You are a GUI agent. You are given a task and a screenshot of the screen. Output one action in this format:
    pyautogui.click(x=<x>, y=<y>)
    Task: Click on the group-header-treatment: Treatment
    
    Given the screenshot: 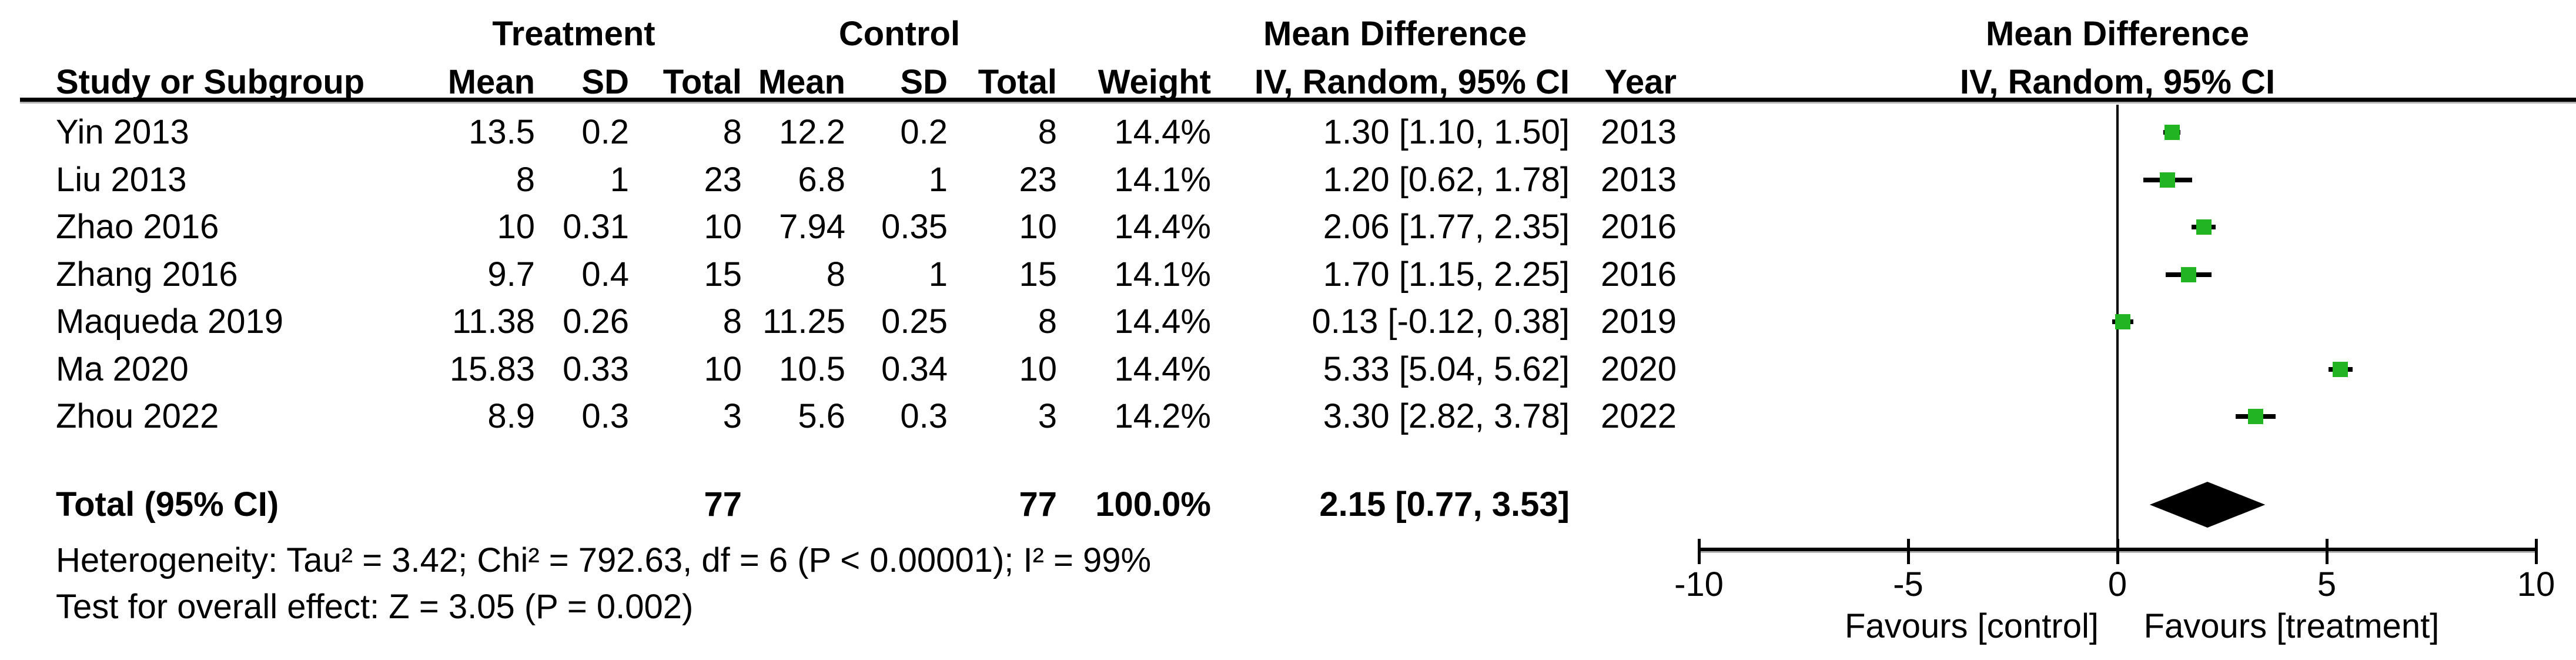 What is the action you would take?
    pyautogui.click(x=573, y=34)
    